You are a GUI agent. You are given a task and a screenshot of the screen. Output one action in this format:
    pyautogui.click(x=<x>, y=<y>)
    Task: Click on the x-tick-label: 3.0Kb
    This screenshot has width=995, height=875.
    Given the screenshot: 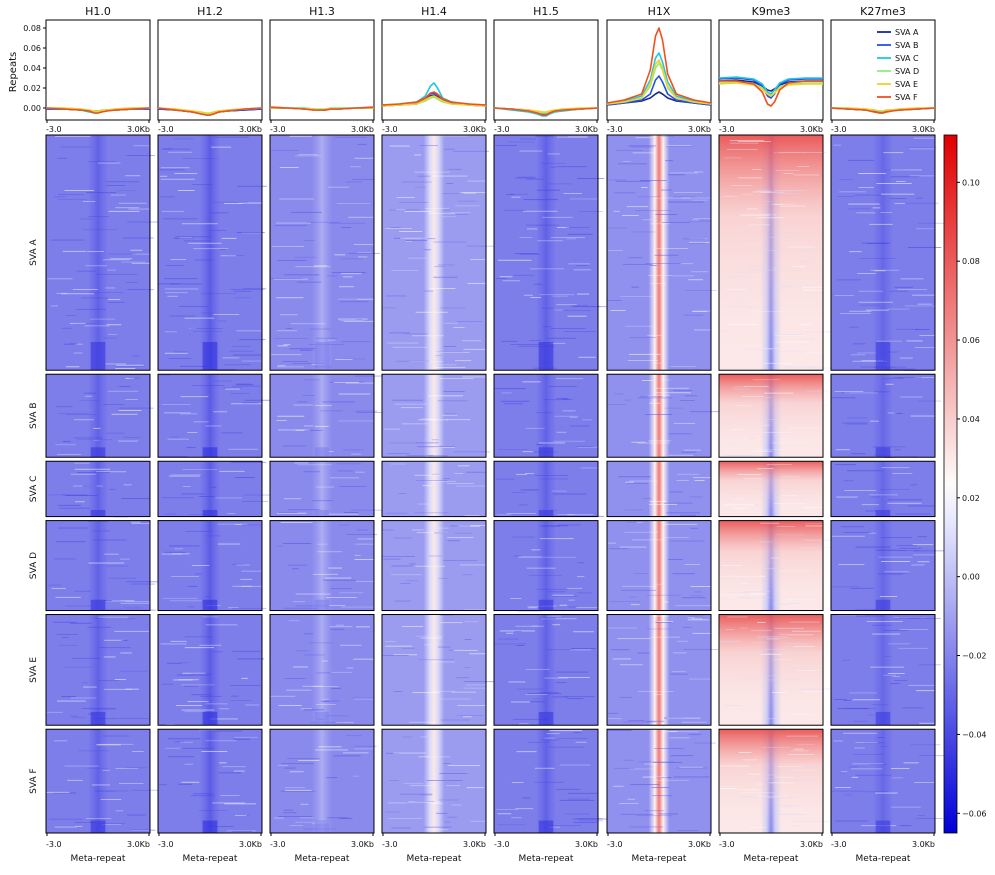 What is the action you would take?
    pyautogui.click(x=250, y=129)
    